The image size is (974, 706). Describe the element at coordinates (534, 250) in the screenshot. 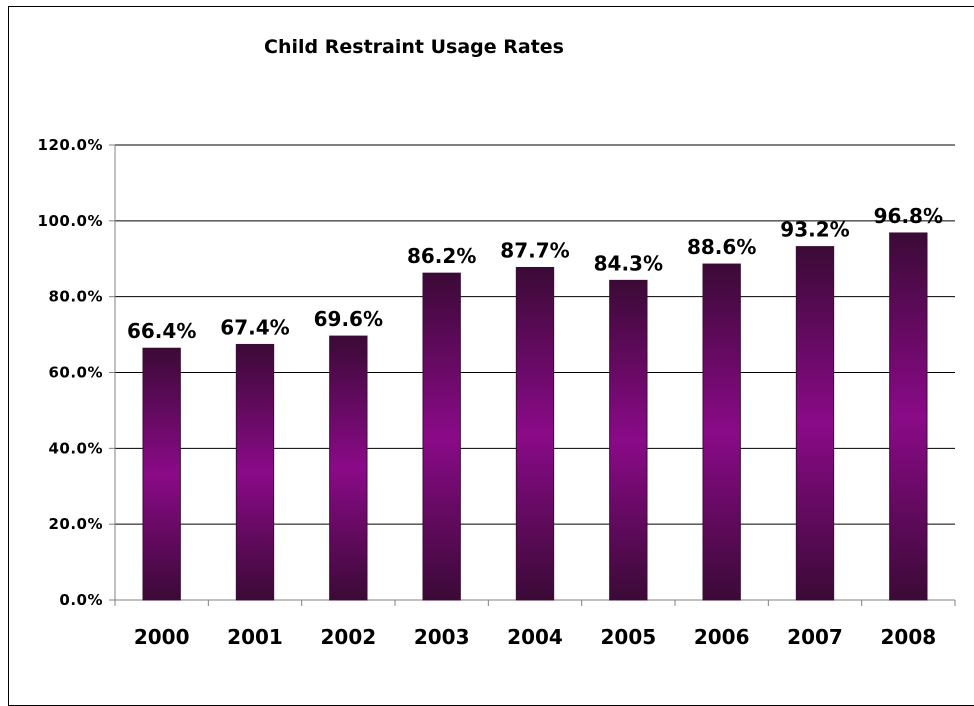

I see `data-label-2004: 87.7%` at that location.